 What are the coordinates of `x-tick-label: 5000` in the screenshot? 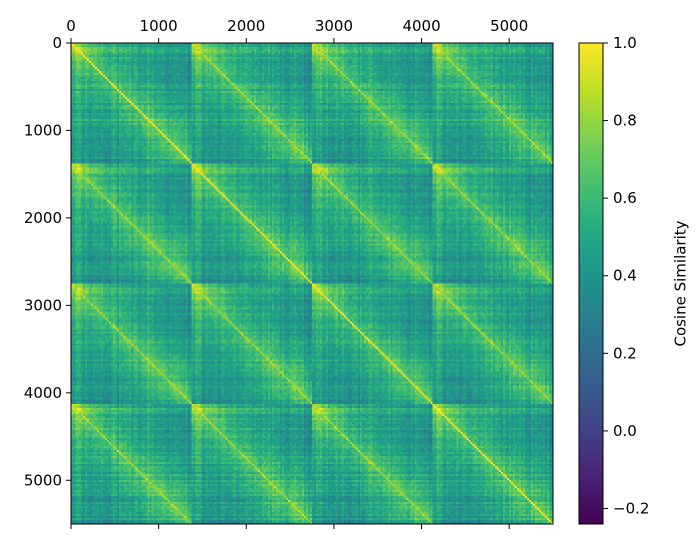 It's located at (509, 26).